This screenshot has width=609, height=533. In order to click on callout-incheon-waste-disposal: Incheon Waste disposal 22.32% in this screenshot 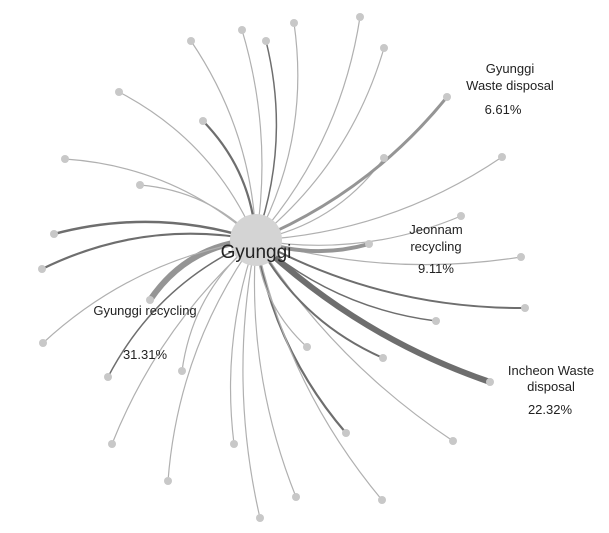, I will do `click(551, 390)`.